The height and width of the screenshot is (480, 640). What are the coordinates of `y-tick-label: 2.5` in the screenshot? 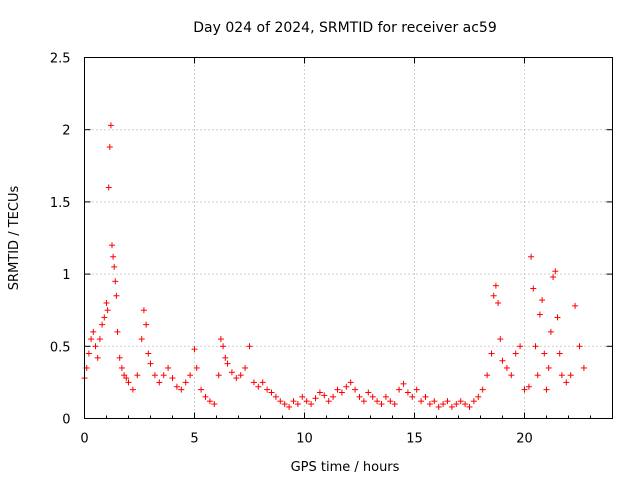 It's located at (60, 59).